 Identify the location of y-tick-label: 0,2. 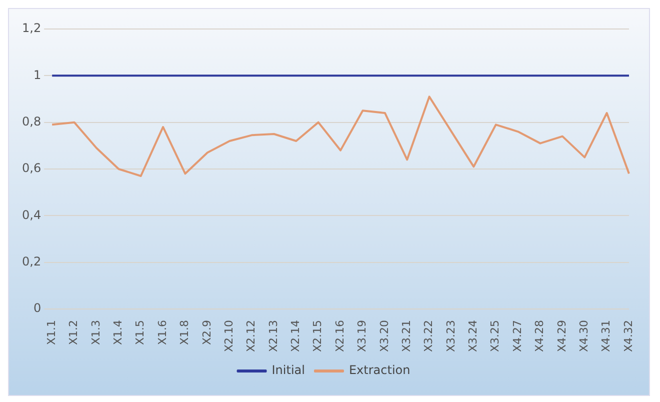
(32, 261).